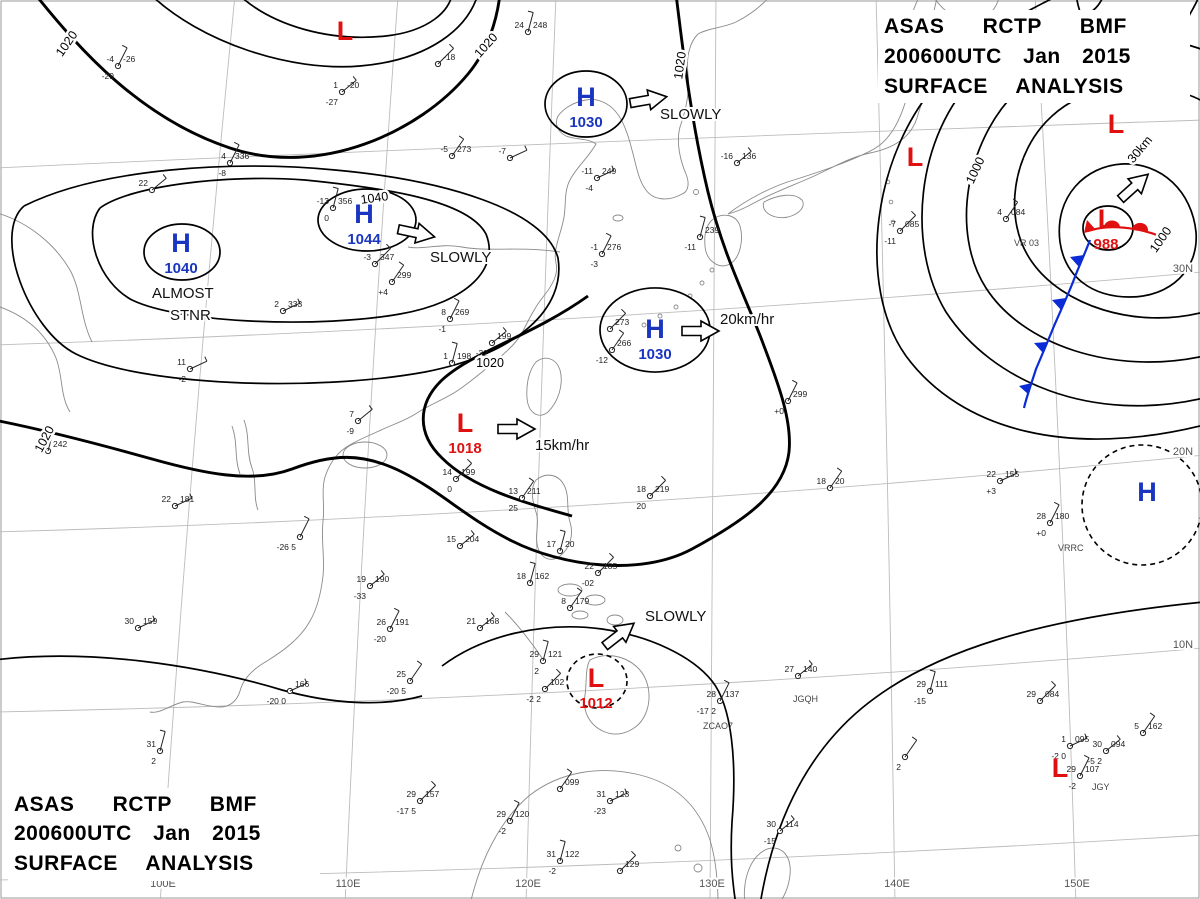 The width and height of the screenshot is (1200, 899). Describe the element at coordinates (588, 583) in the screenshot. I see `station-dewpoint: -02` at that location.